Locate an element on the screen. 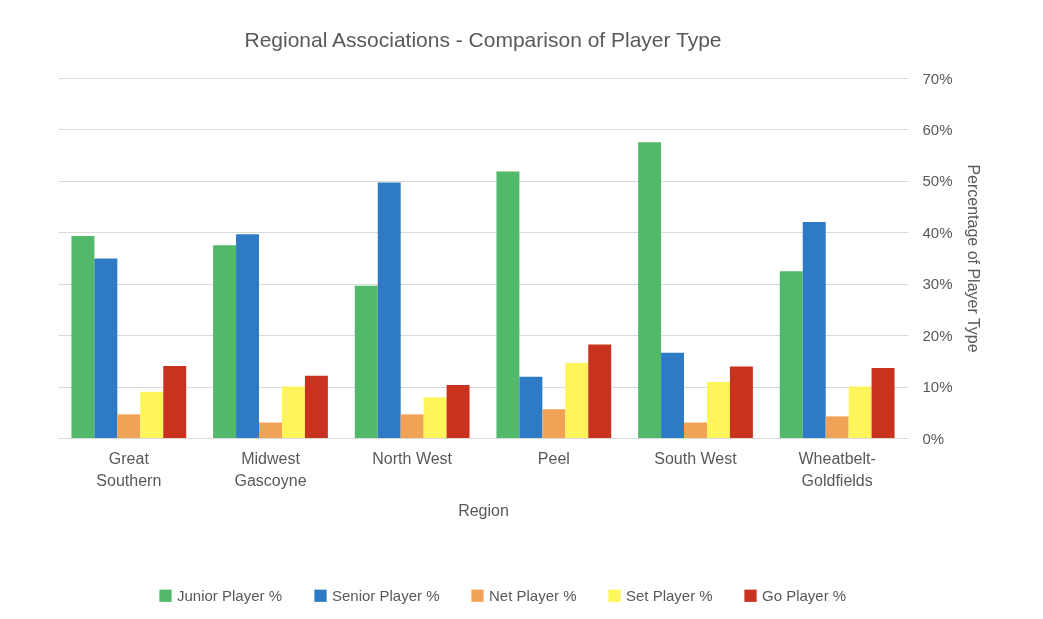 The image size is (1043, 619). x-tick-label: Midwest Gascoyne is located at coordinates (270, 469).